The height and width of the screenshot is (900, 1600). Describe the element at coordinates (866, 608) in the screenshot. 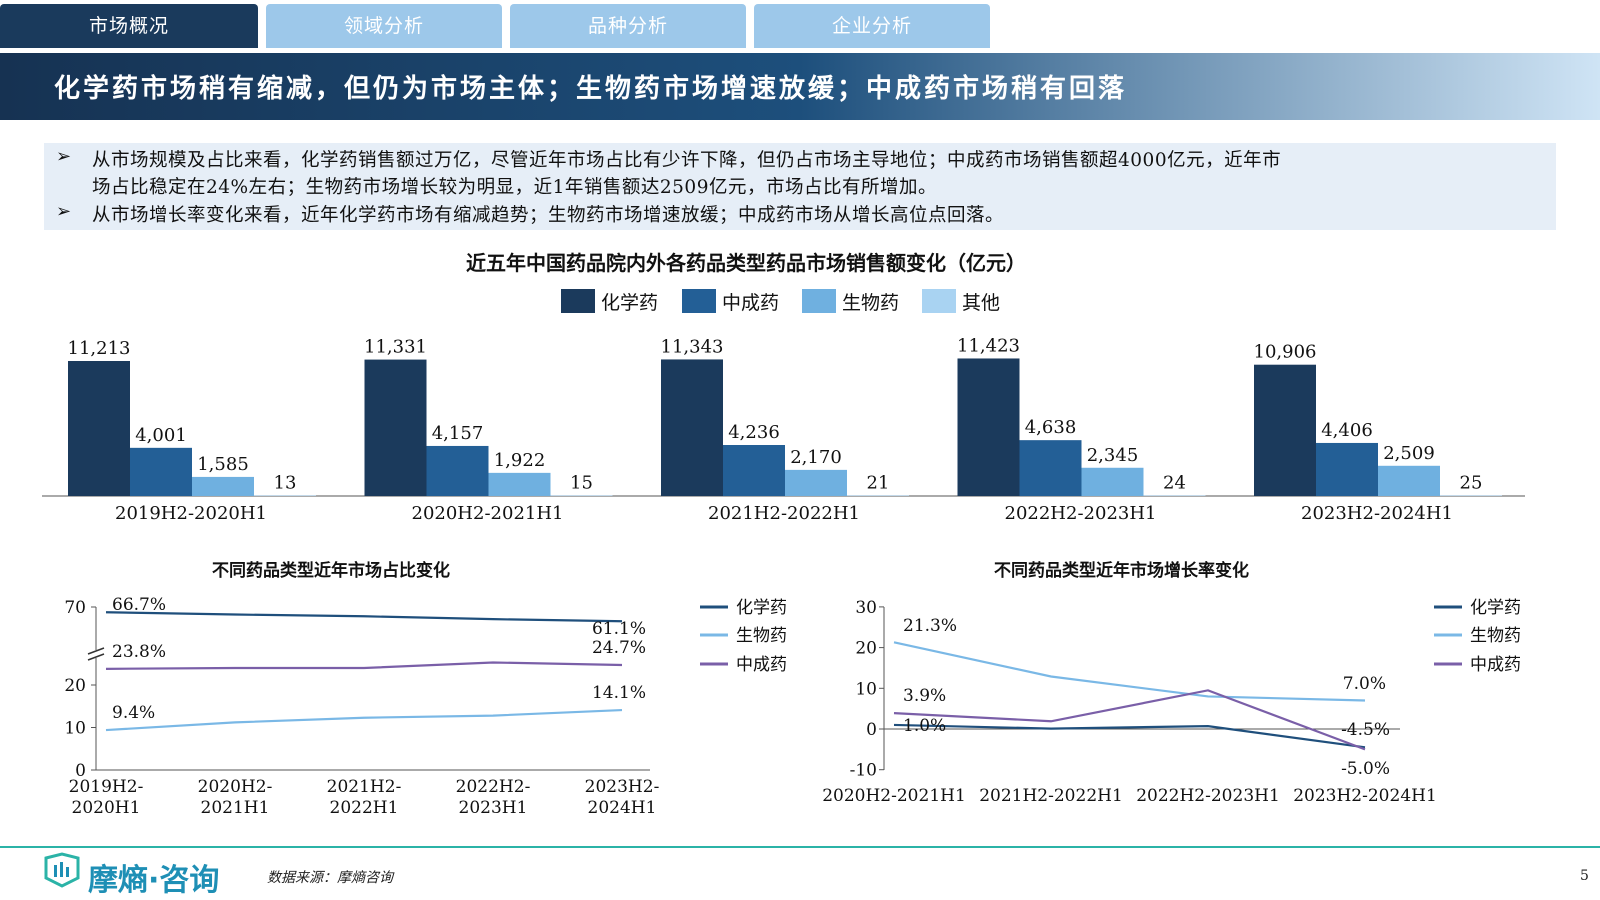

I see `y-tick-label: 30` at that location.